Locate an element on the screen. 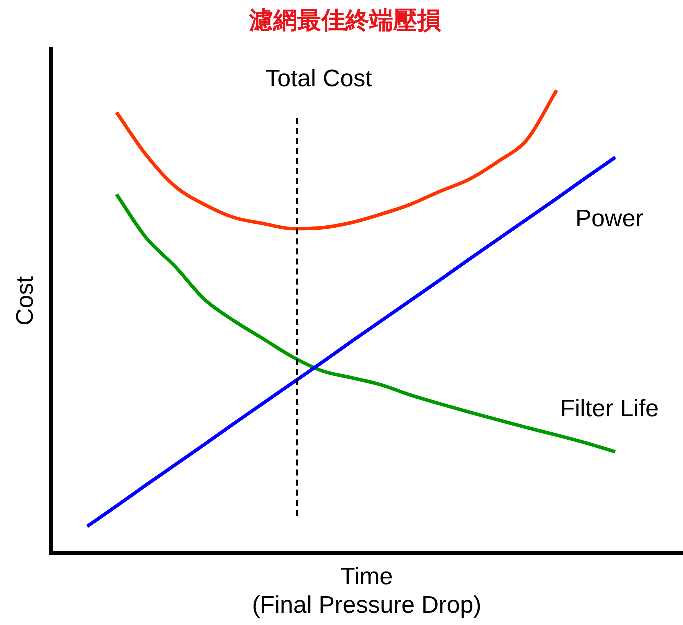  chart-title: 濾網最佳終端壓損 is located at coordinates (345, 20).